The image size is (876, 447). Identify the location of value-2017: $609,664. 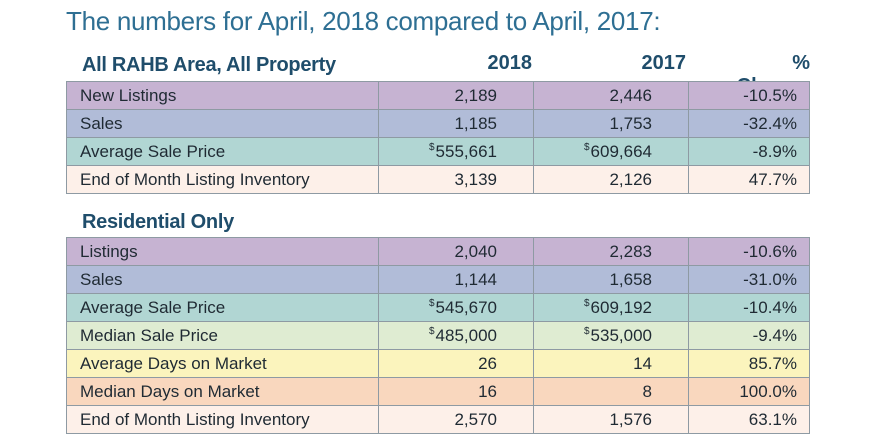
(611, 151).